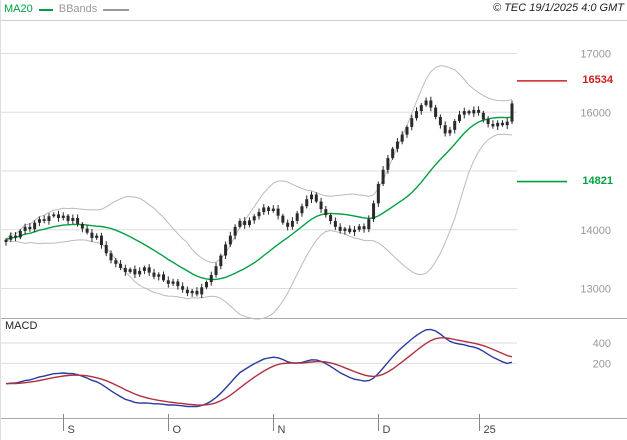  What do you see at coordinates (597, 79) in the screenshot?
I see `resistance-level-label: 16534` at bounding box center [597, 79].